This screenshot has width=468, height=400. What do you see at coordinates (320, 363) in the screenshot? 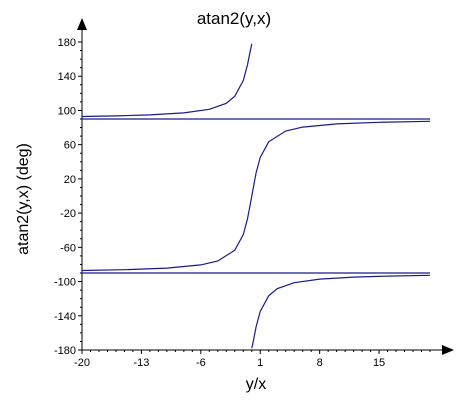
I see `x-tick-label: 8` at bounding box center [320, 363].